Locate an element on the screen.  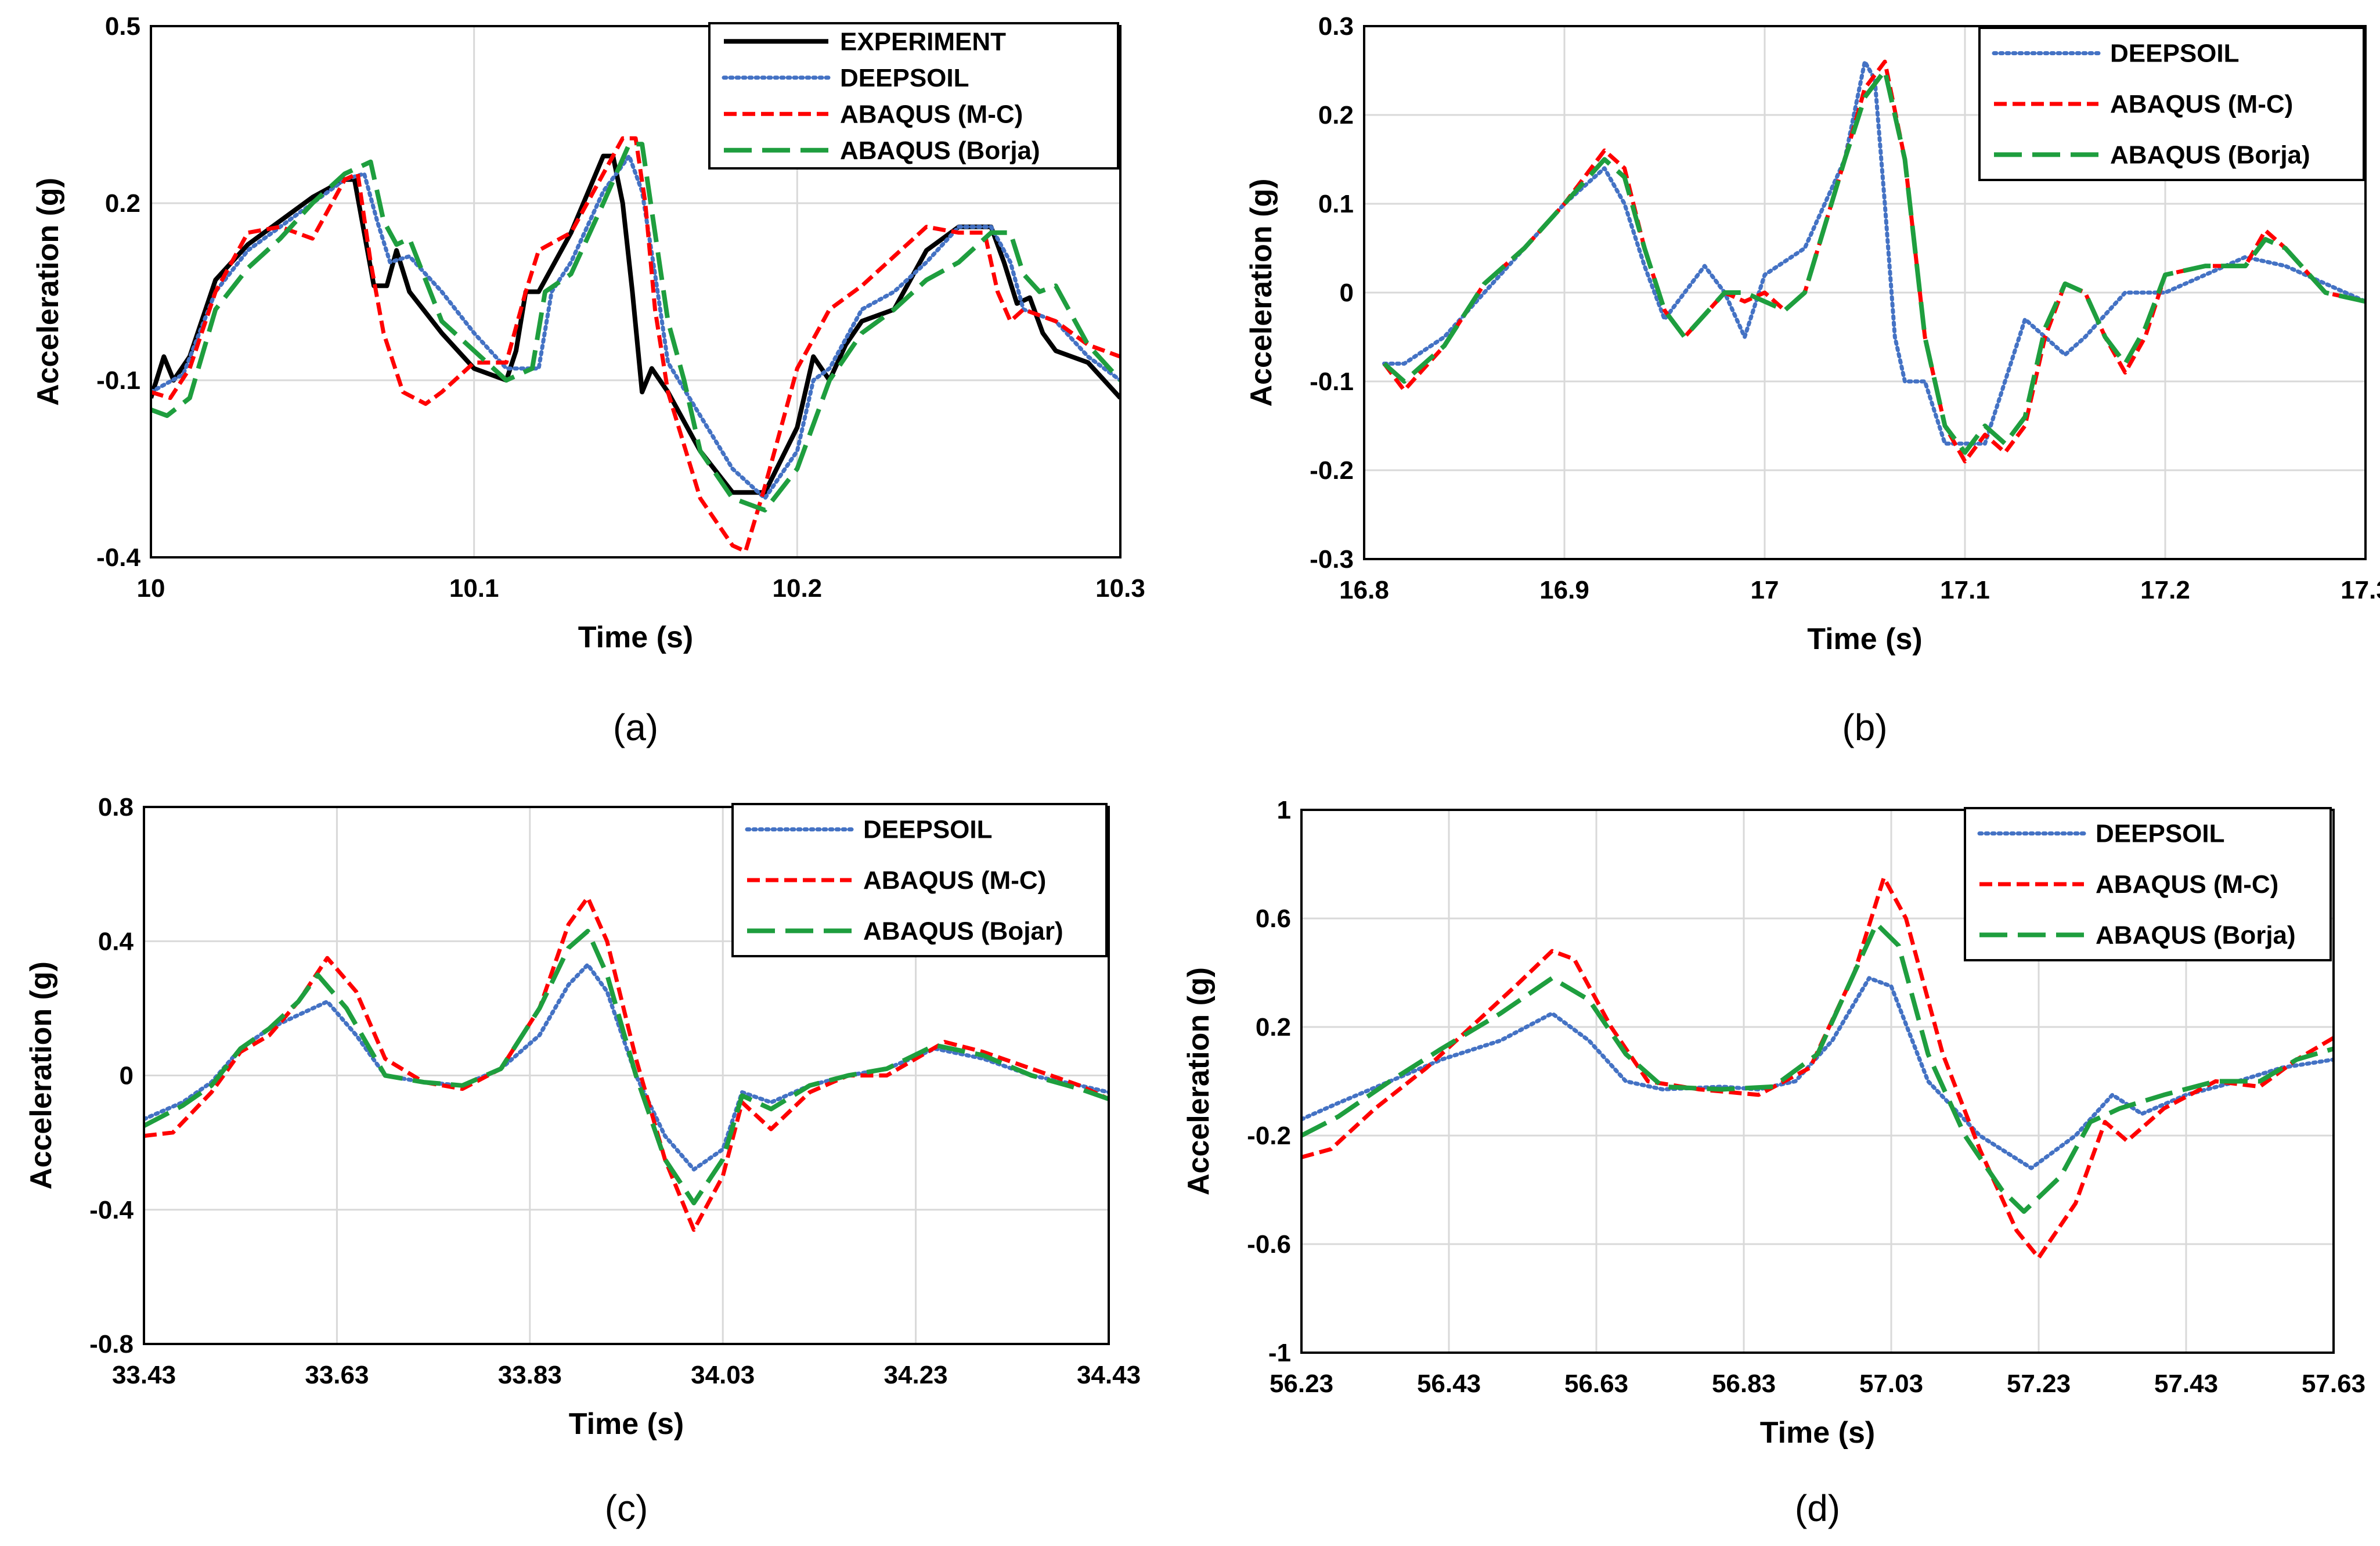
x-tick-label: 34.23 is located at coordinates (916, 1375).